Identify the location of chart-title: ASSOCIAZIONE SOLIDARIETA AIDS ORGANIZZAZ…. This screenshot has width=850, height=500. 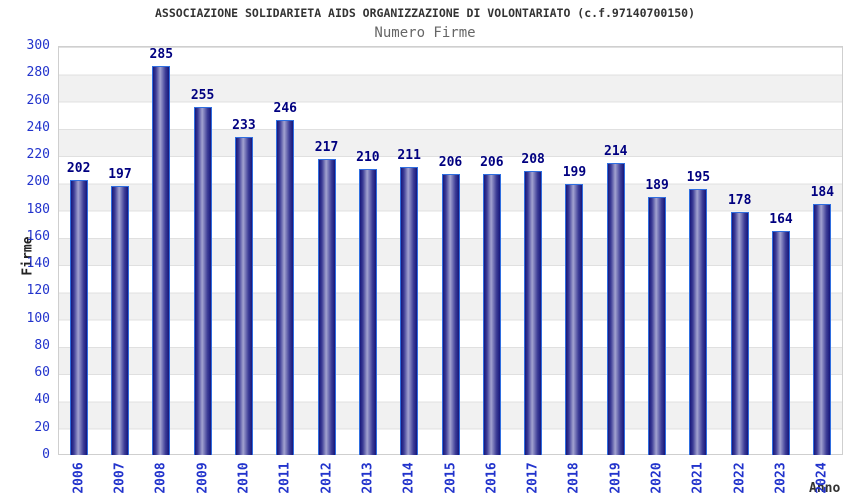
(425, 13).